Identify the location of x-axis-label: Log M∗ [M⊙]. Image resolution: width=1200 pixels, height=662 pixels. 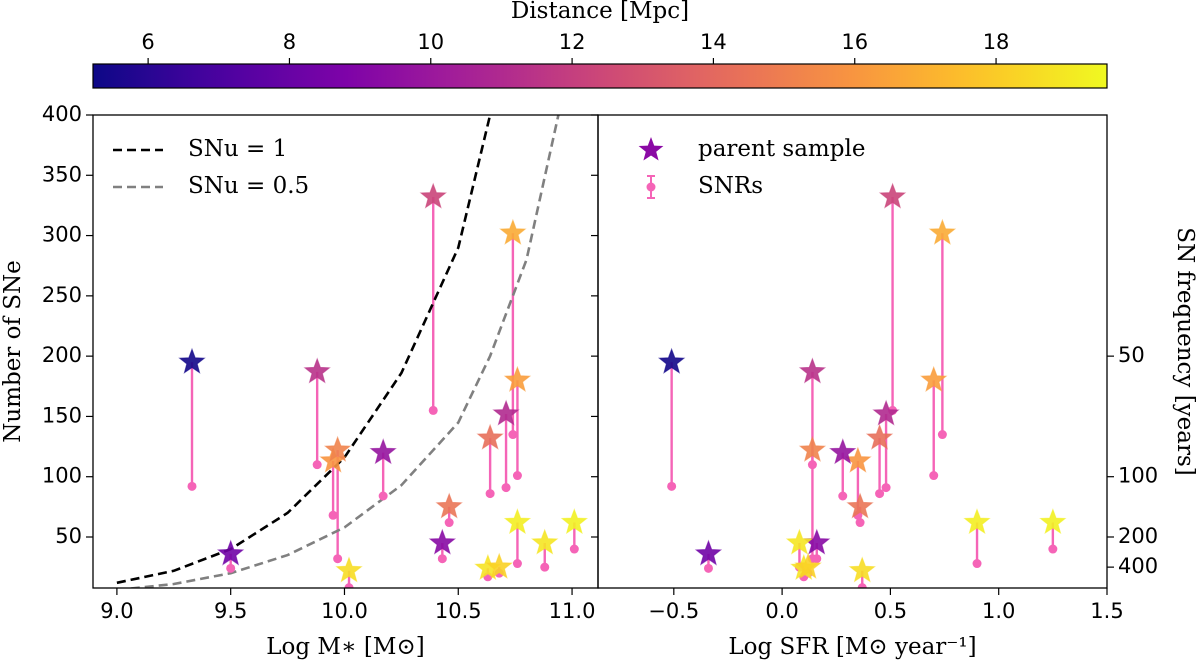
(345, 647).